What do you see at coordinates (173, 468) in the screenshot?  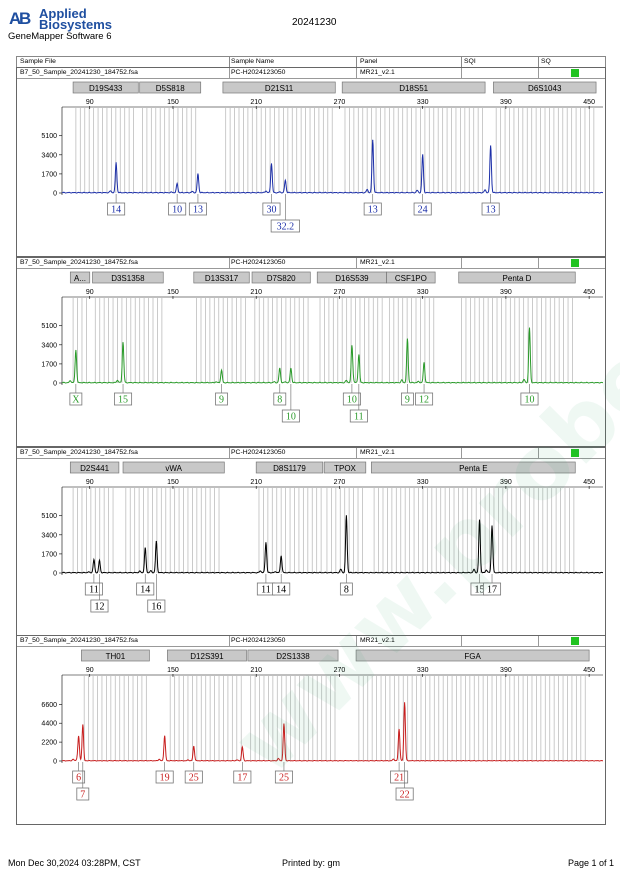 I see `locus-label: vWA` at bounding box center [173, 468].